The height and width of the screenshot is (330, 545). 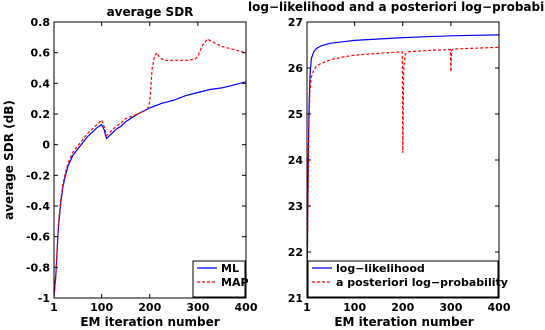 I want to click on y-tick-label: -0.8, so click(x=38, y=267).